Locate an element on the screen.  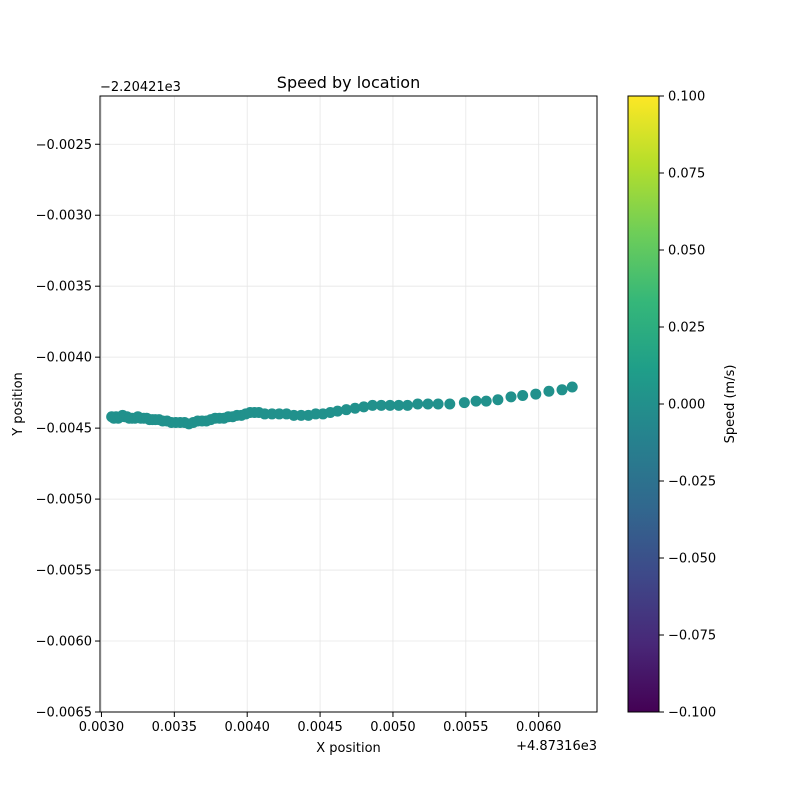
y-tick-label: −0.0030 is located at coordinates (64, 216).